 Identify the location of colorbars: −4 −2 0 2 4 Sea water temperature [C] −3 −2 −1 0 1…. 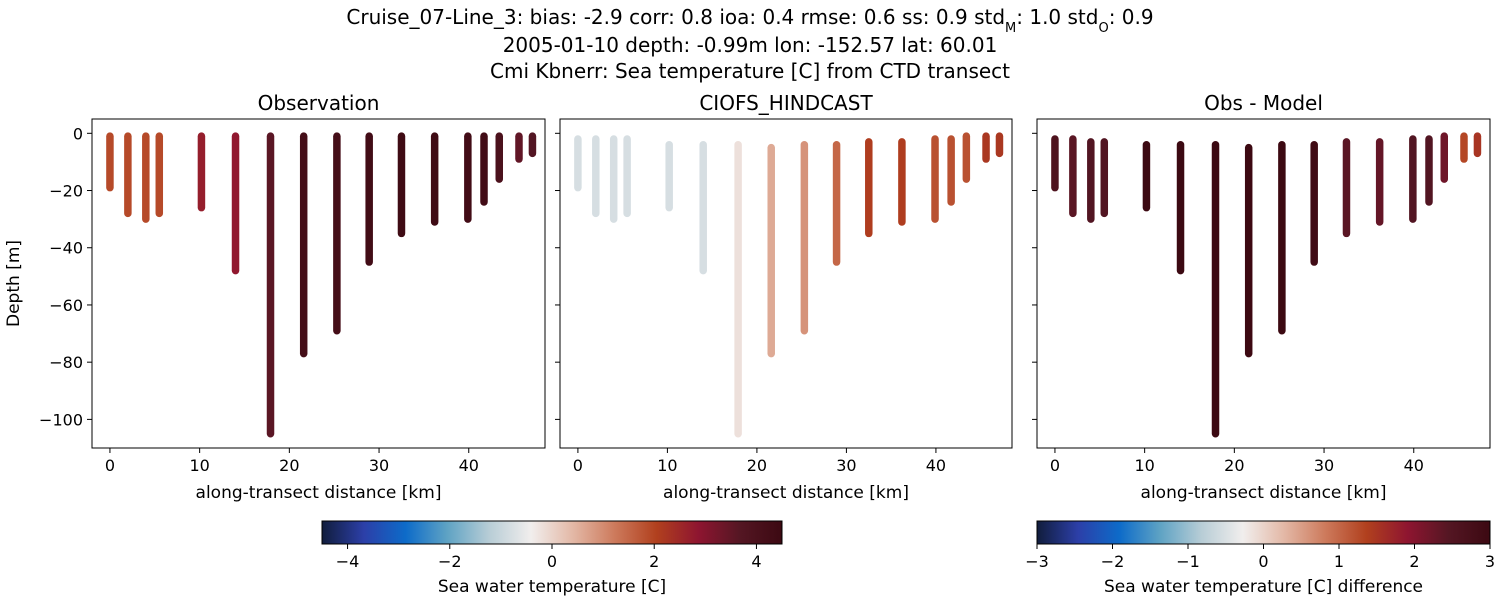
(908, 558).